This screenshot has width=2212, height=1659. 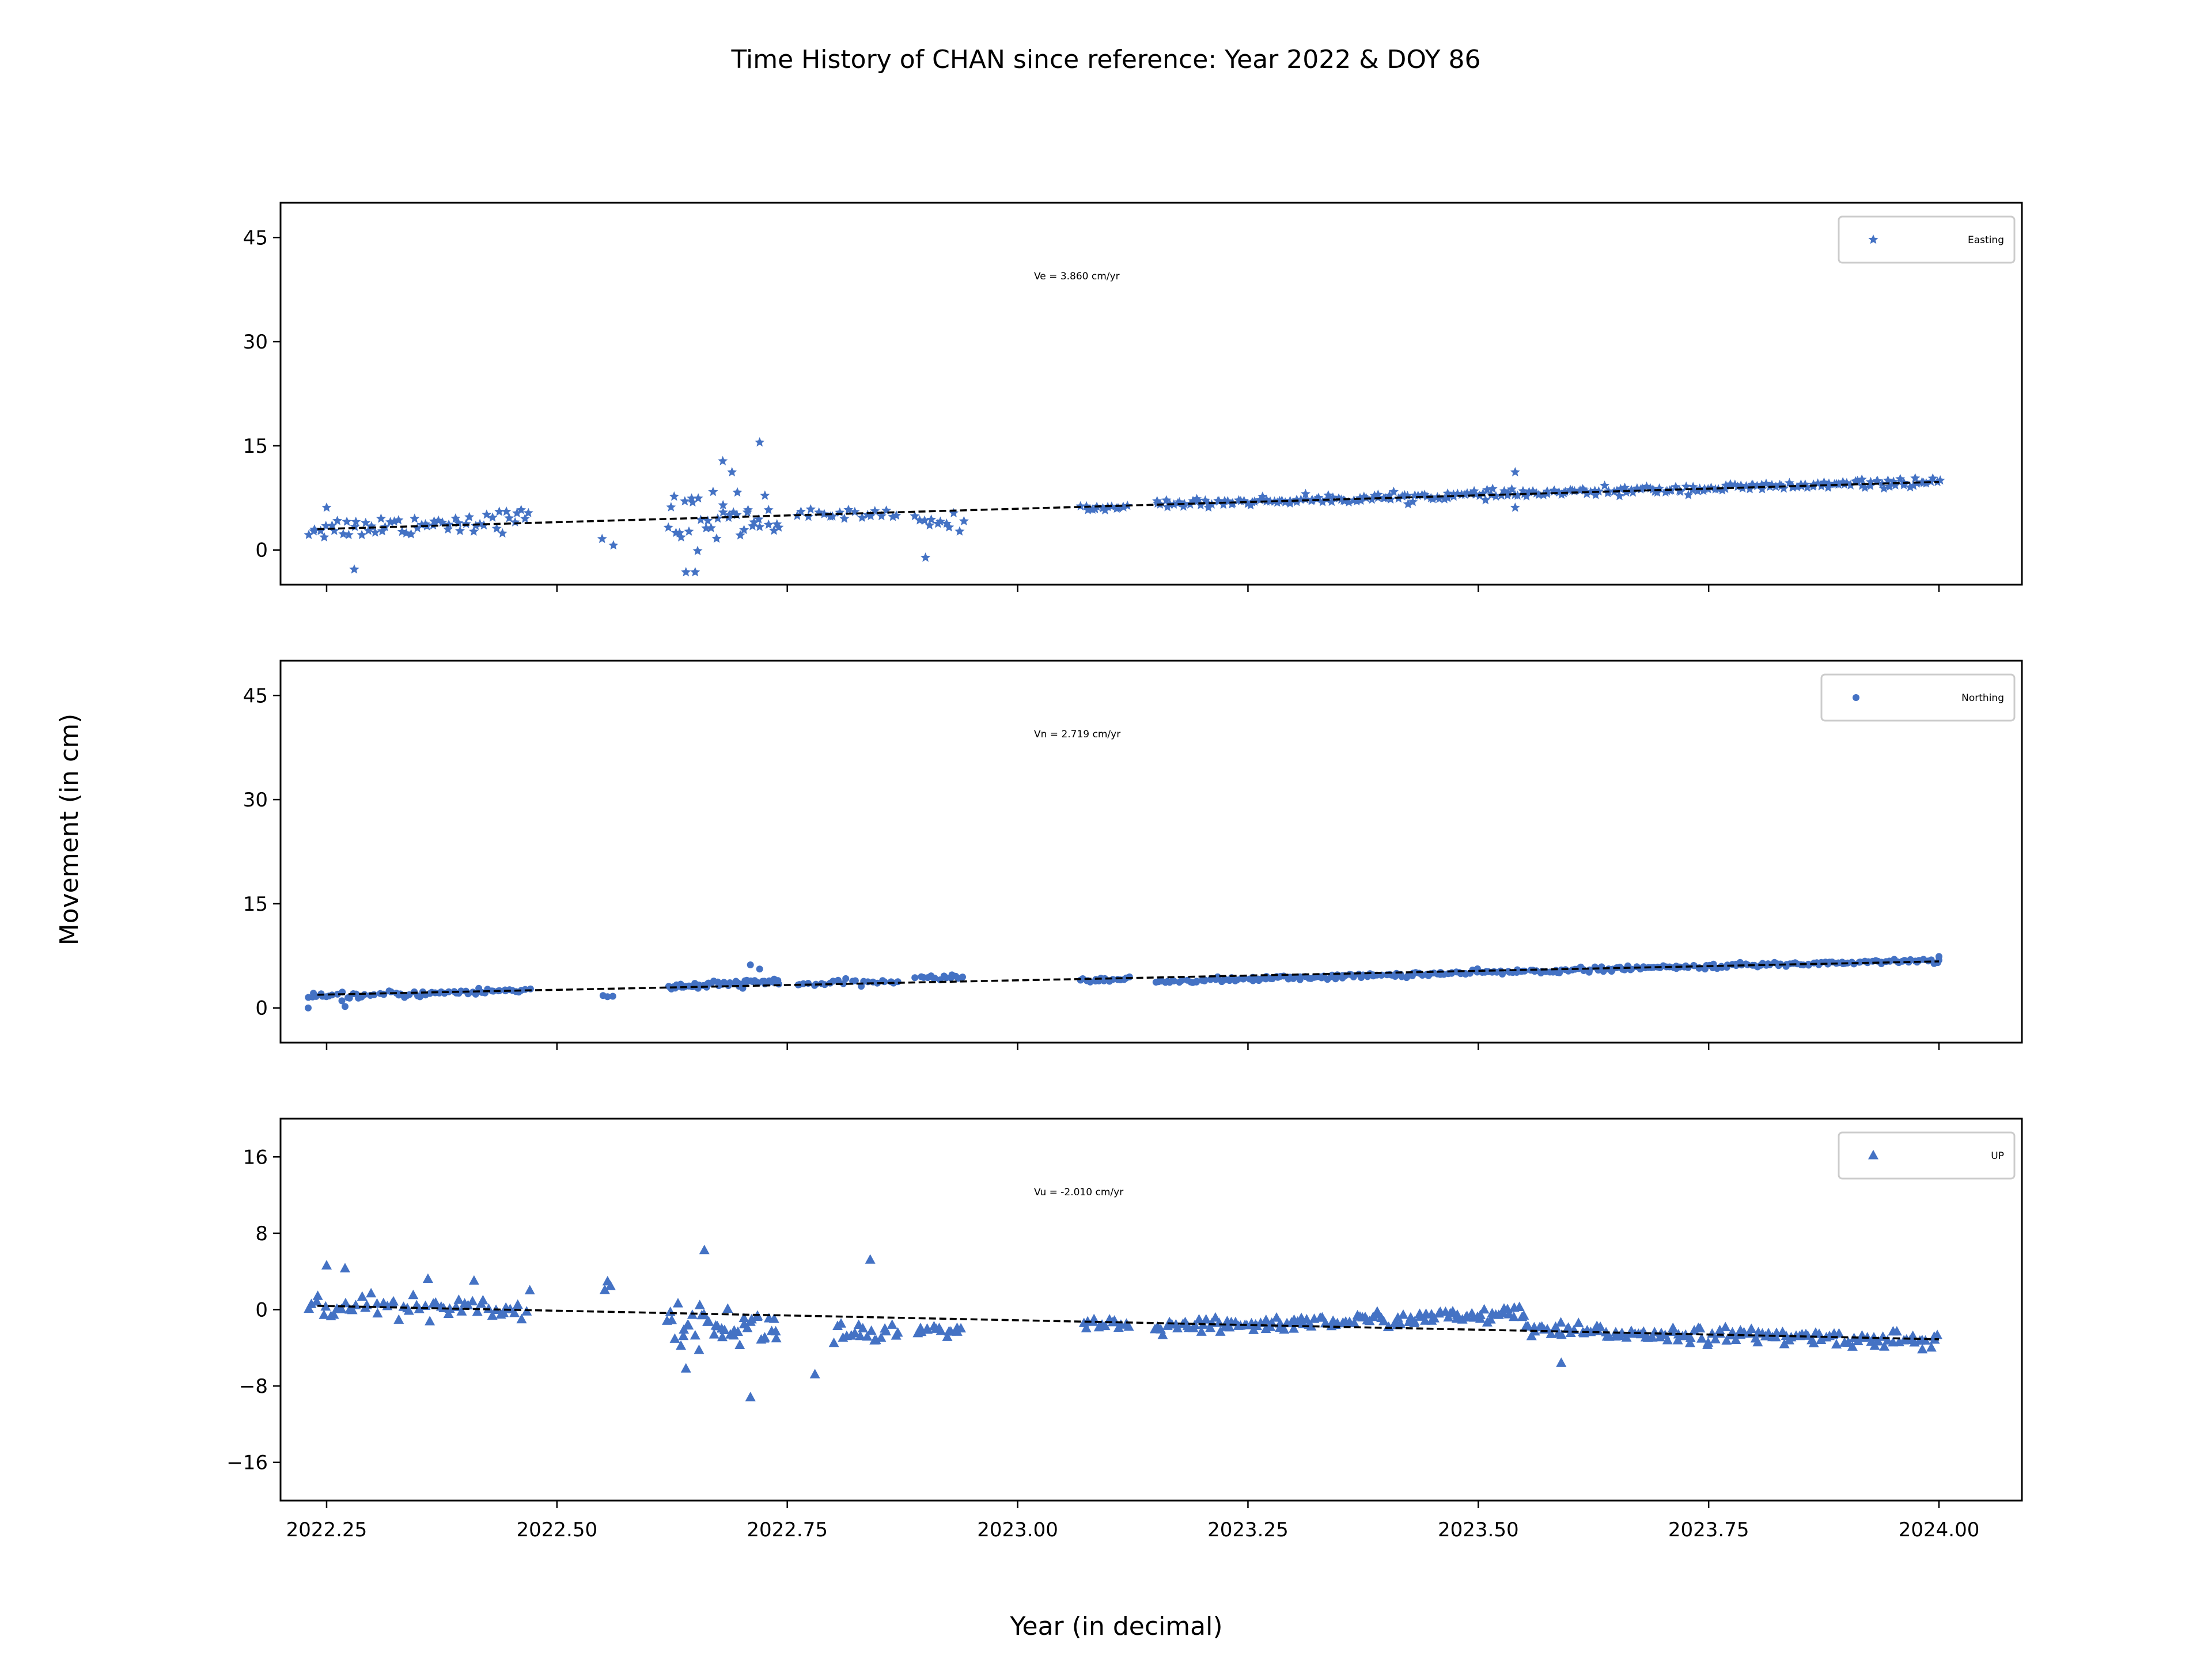 What do you see at coordinates (255, 342) in the screenshot?
I see `y-tick-label: 30` at bounding box center [255, 342].